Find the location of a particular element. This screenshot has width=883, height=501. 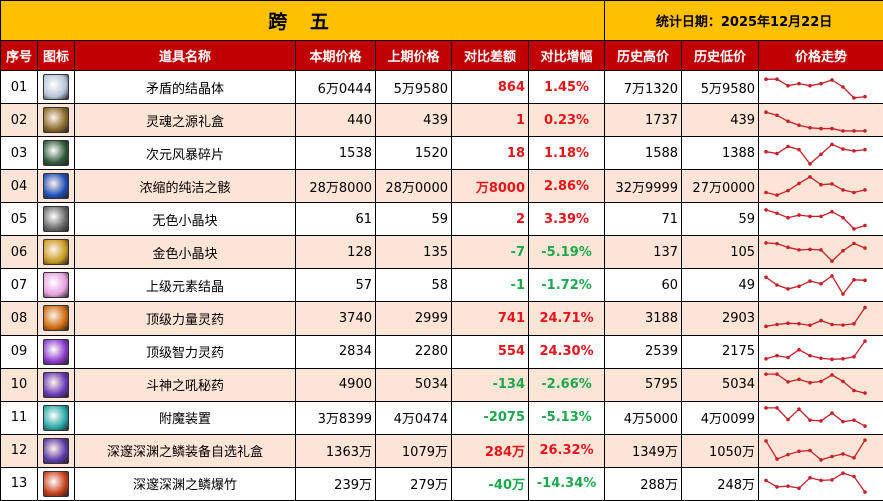

price-change-pct: 24.71% is located at coordinates (567, 318).